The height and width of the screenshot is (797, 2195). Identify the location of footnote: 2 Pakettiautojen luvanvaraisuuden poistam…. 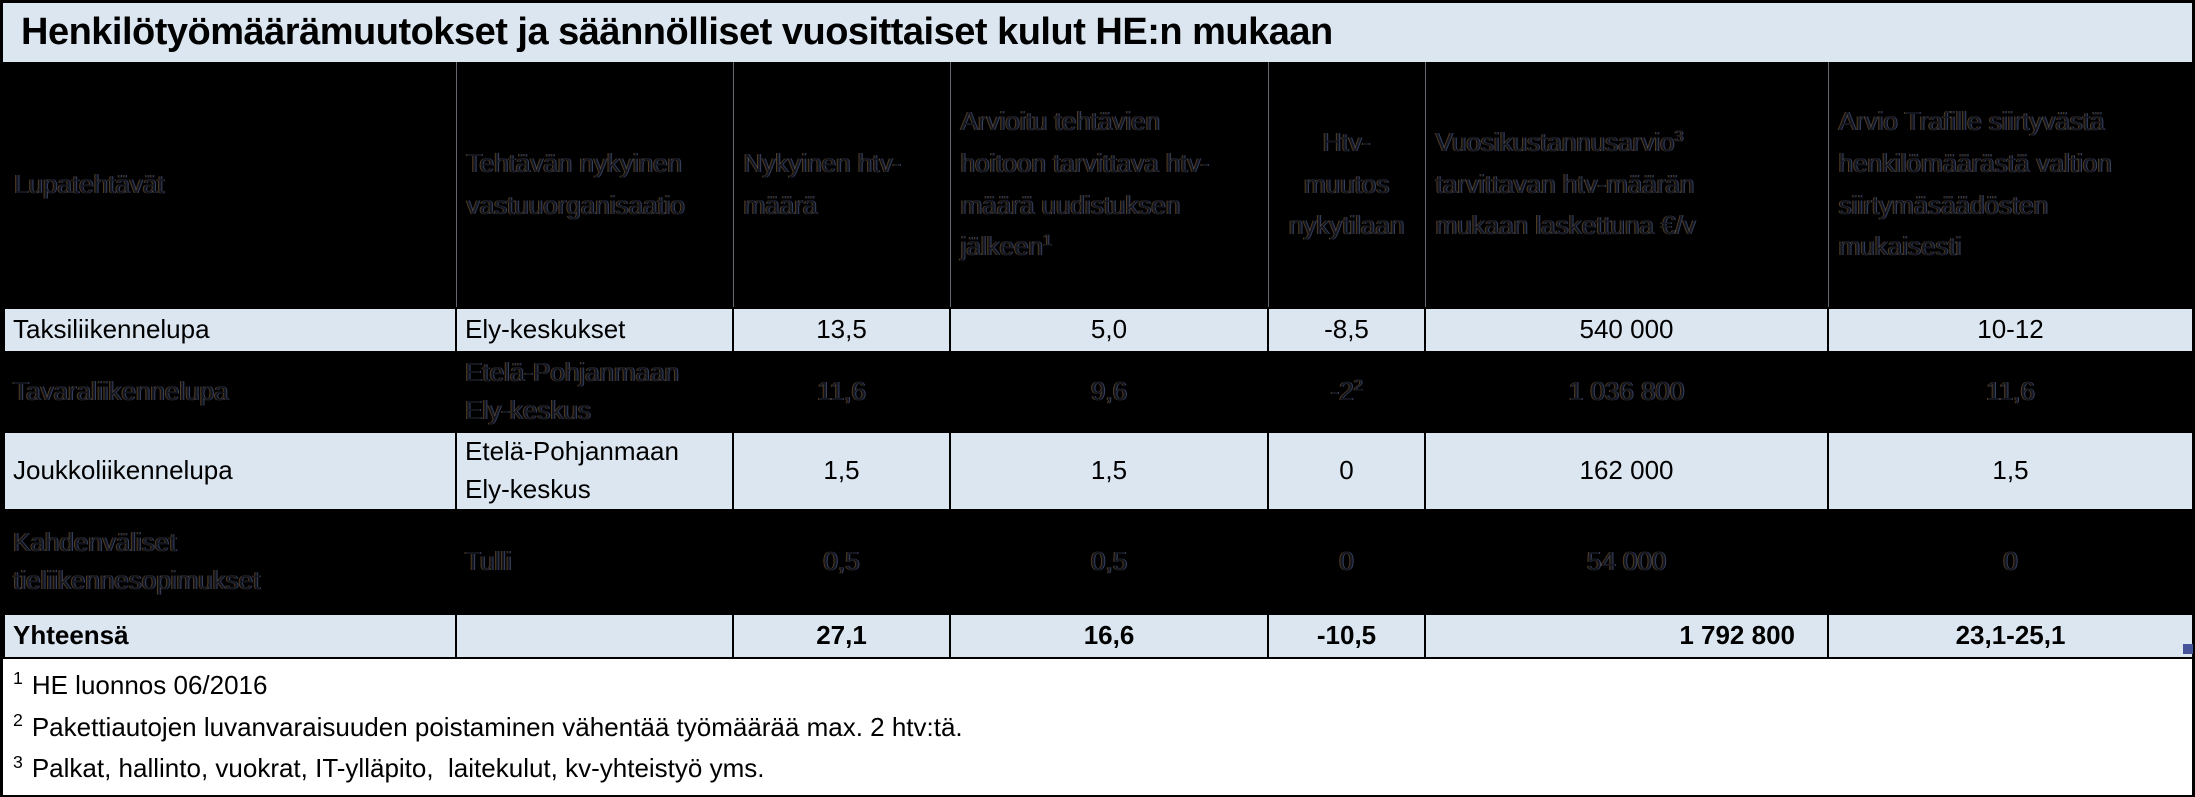
(1102, 726).